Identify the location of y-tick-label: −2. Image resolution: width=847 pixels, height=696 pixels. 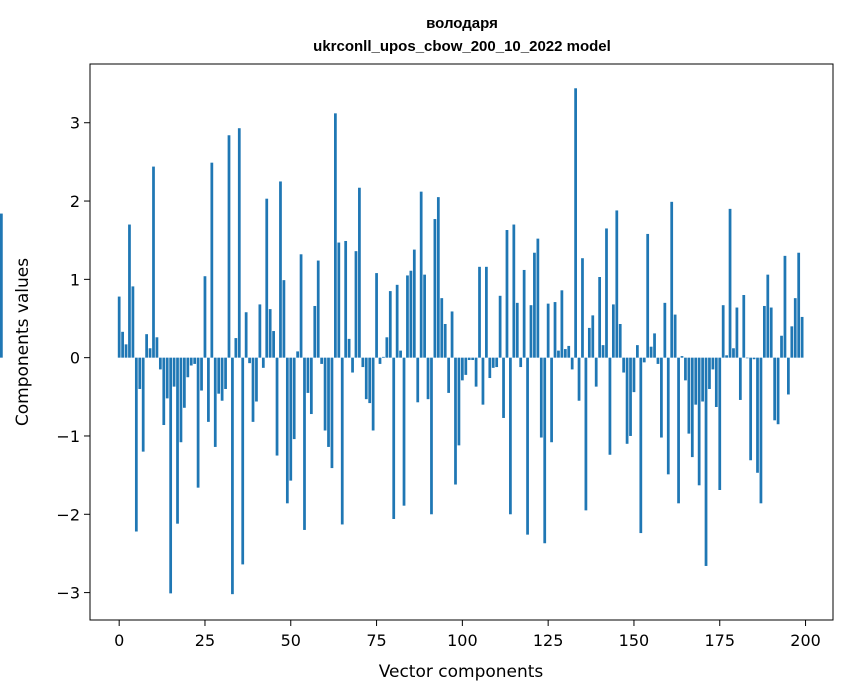
(68, 514).